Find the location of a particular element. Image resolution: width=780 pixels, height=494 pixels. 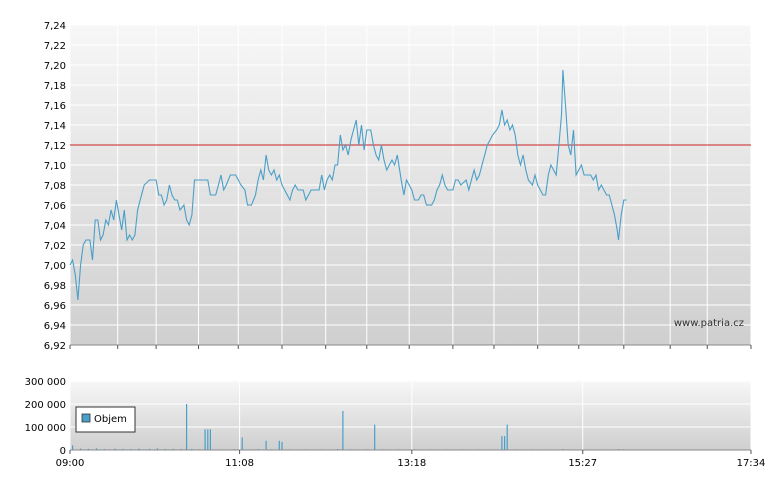

price-y-tick-label: 6,98 is located at coordinates (55, 286).